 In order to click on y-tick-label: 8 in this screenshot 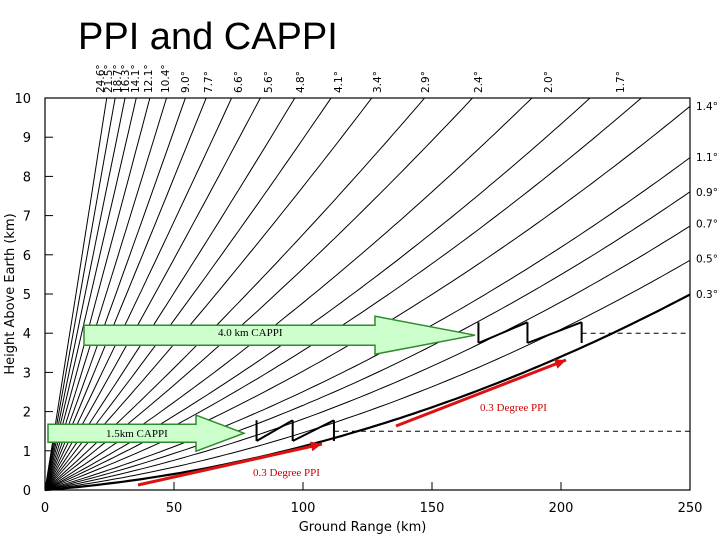, I will do `click(27, 177)`.